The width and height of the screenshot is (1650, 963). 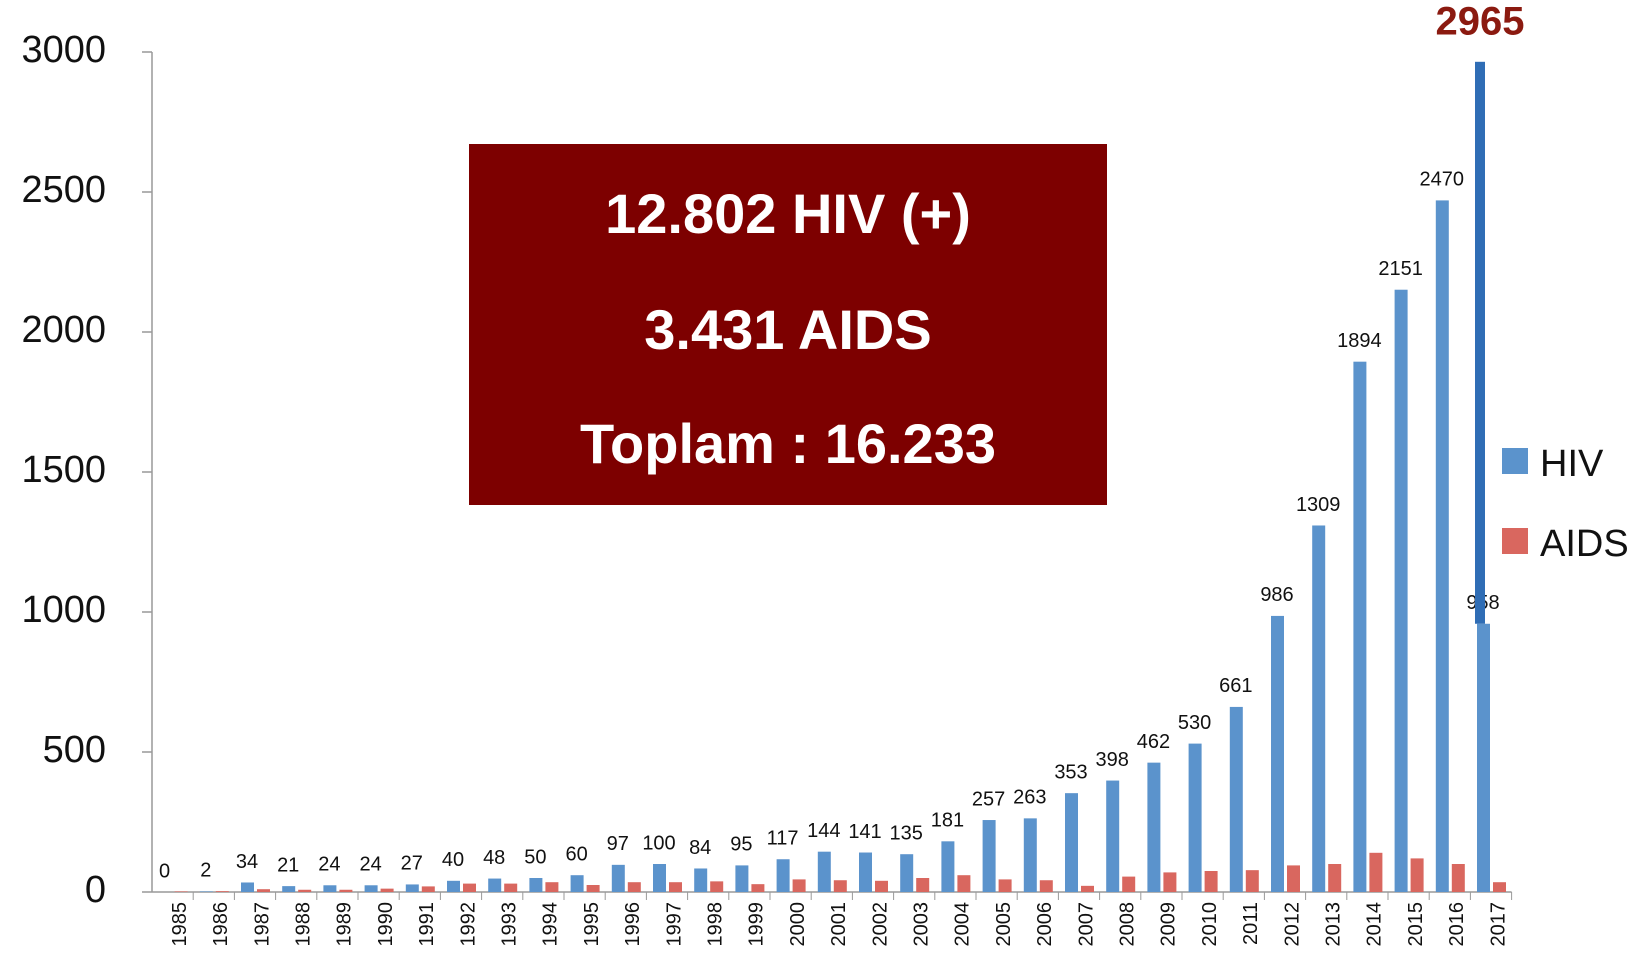 I want to click on data-label: 100, so click(x=658, y=843).